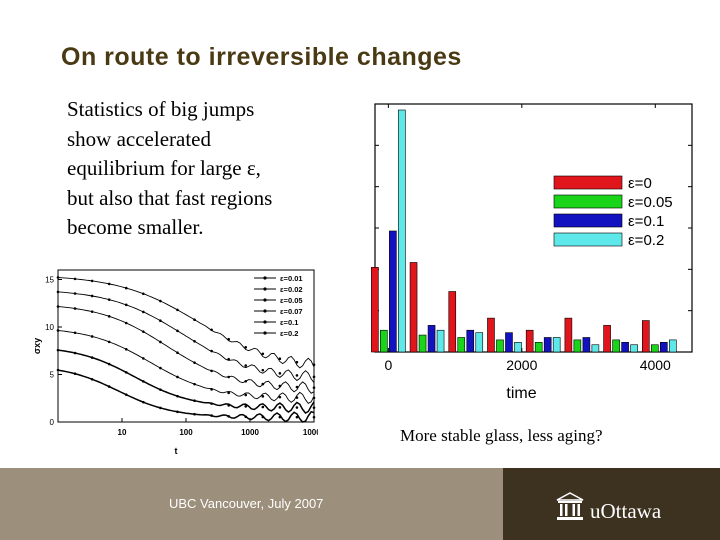  I want to click on footer-text: UBC Vancouver, July 2007, so click(246, 503).